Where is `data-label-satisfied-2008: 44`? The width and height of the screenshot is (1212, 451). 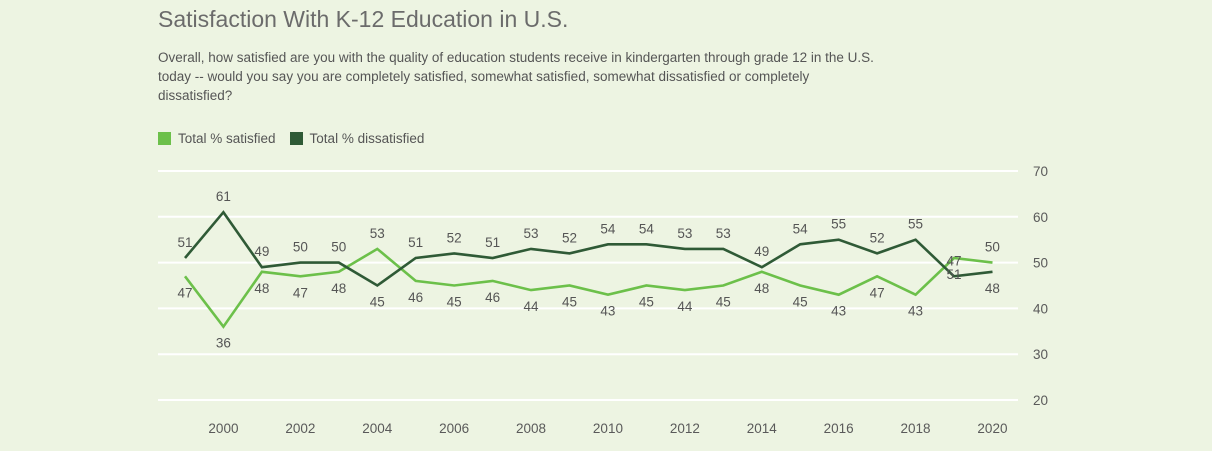
data-label-satisfied-2008: 44 is located at coordinates (532, 306).